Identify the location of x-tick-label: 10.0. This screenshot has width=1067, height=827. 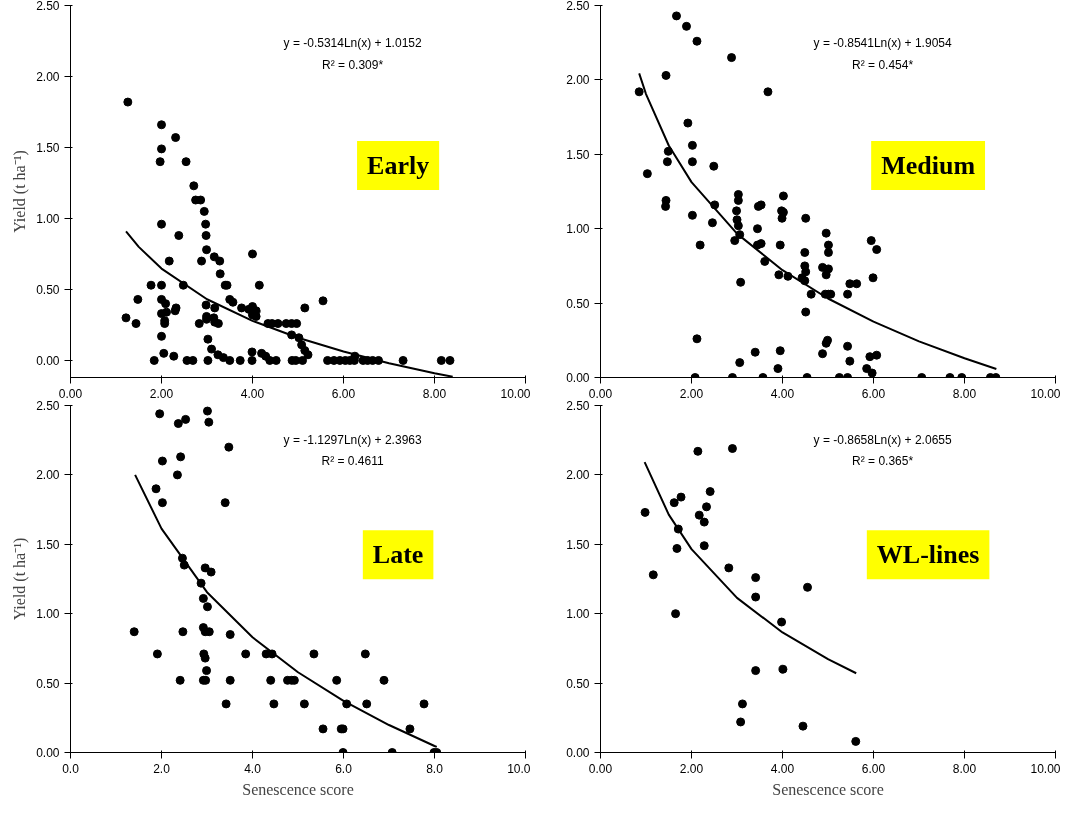
(519, 768).